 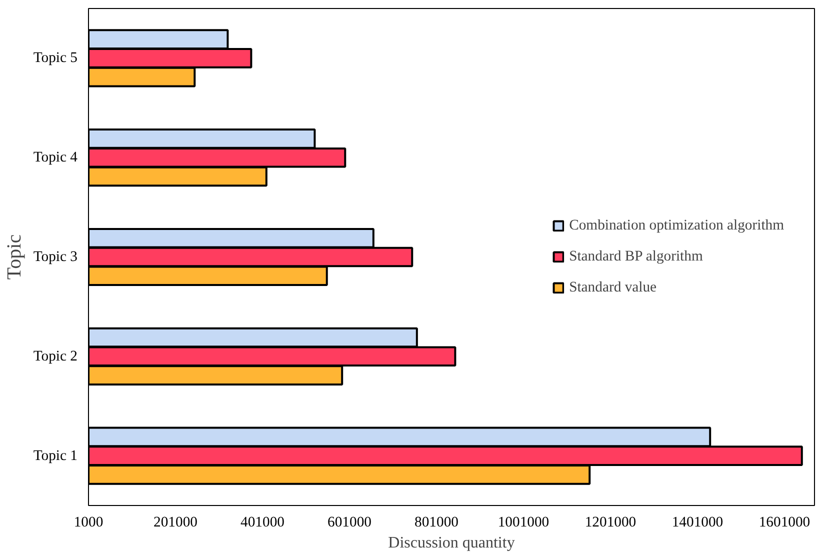 What do you see at coordinates (784, 522) in the screenshot?
I see `x-tick-label: 1601000` at bounding box center [784, 522].